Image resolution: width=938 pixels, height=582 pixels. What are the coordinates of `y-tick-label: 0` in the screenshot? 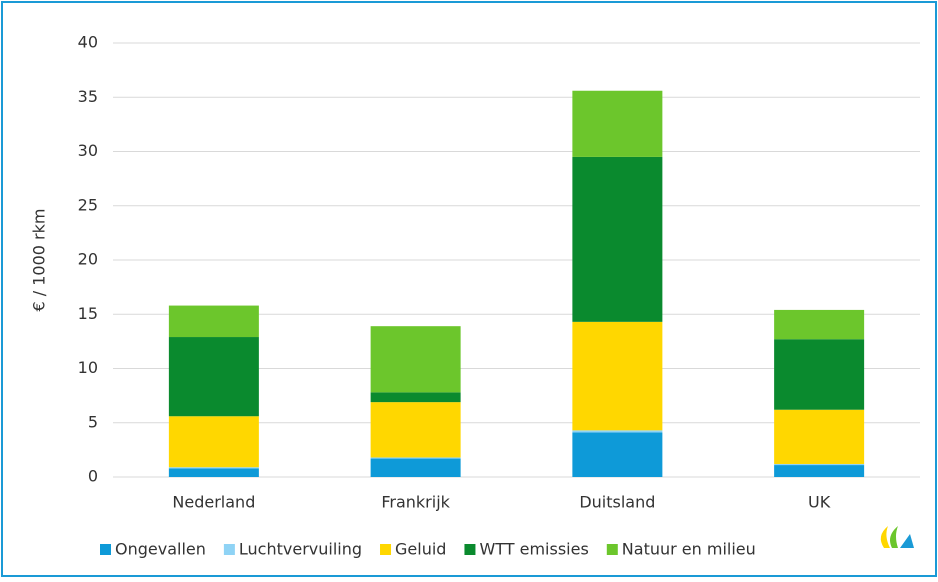 It's located at (93, 476).